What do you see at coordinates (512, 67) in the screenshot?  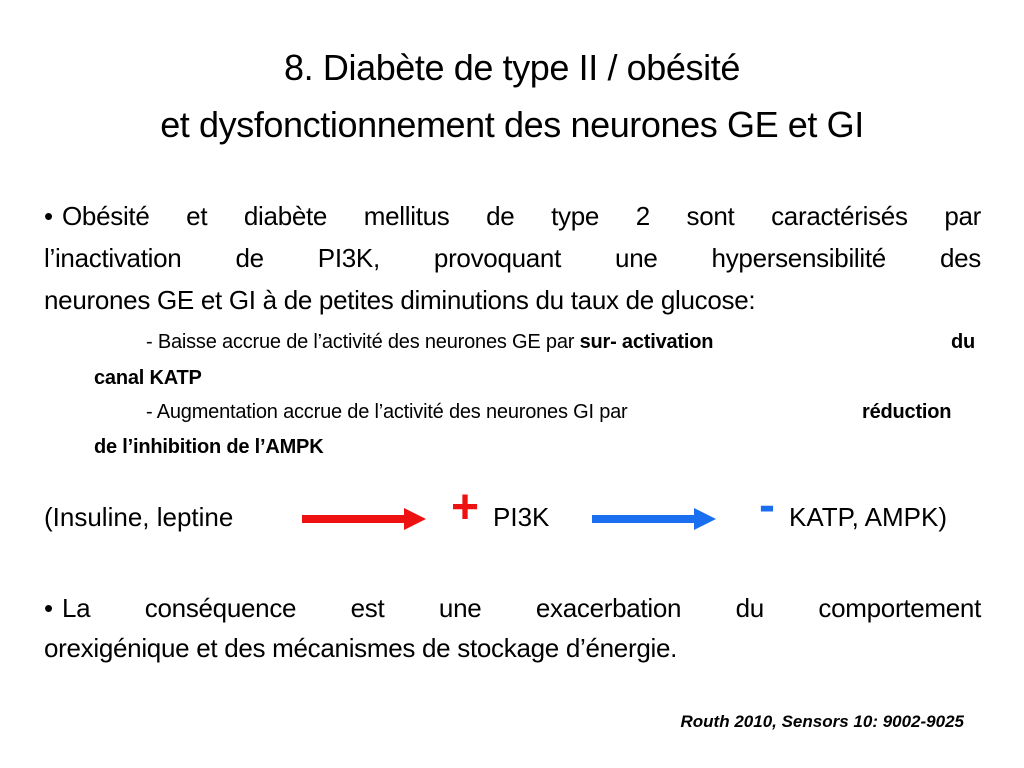 I see `slide-title-line-1: 8. Diabète de type II / obésité` at bounding box center [512, 67].